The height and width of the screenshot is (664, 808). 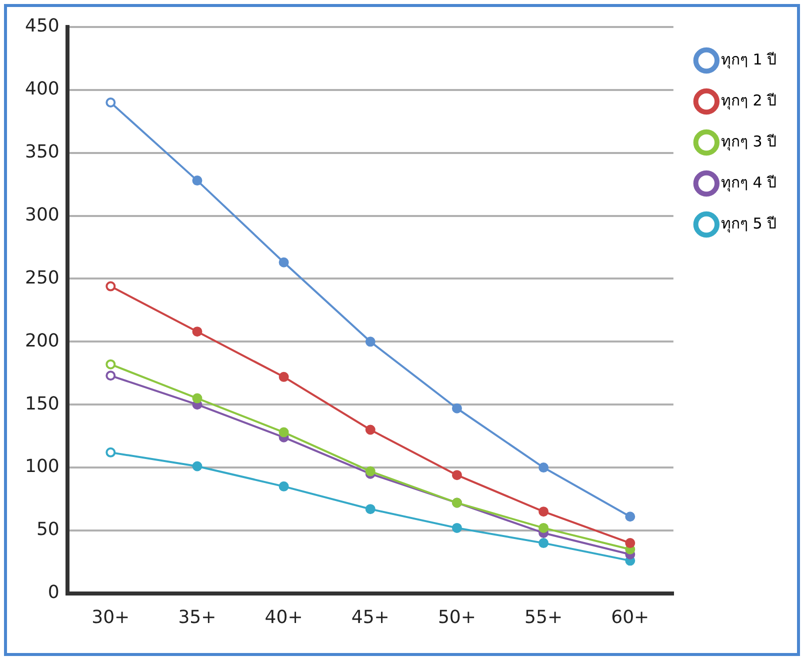 I want to click on x-tick-label: 35+, so click(x=197, y=617).